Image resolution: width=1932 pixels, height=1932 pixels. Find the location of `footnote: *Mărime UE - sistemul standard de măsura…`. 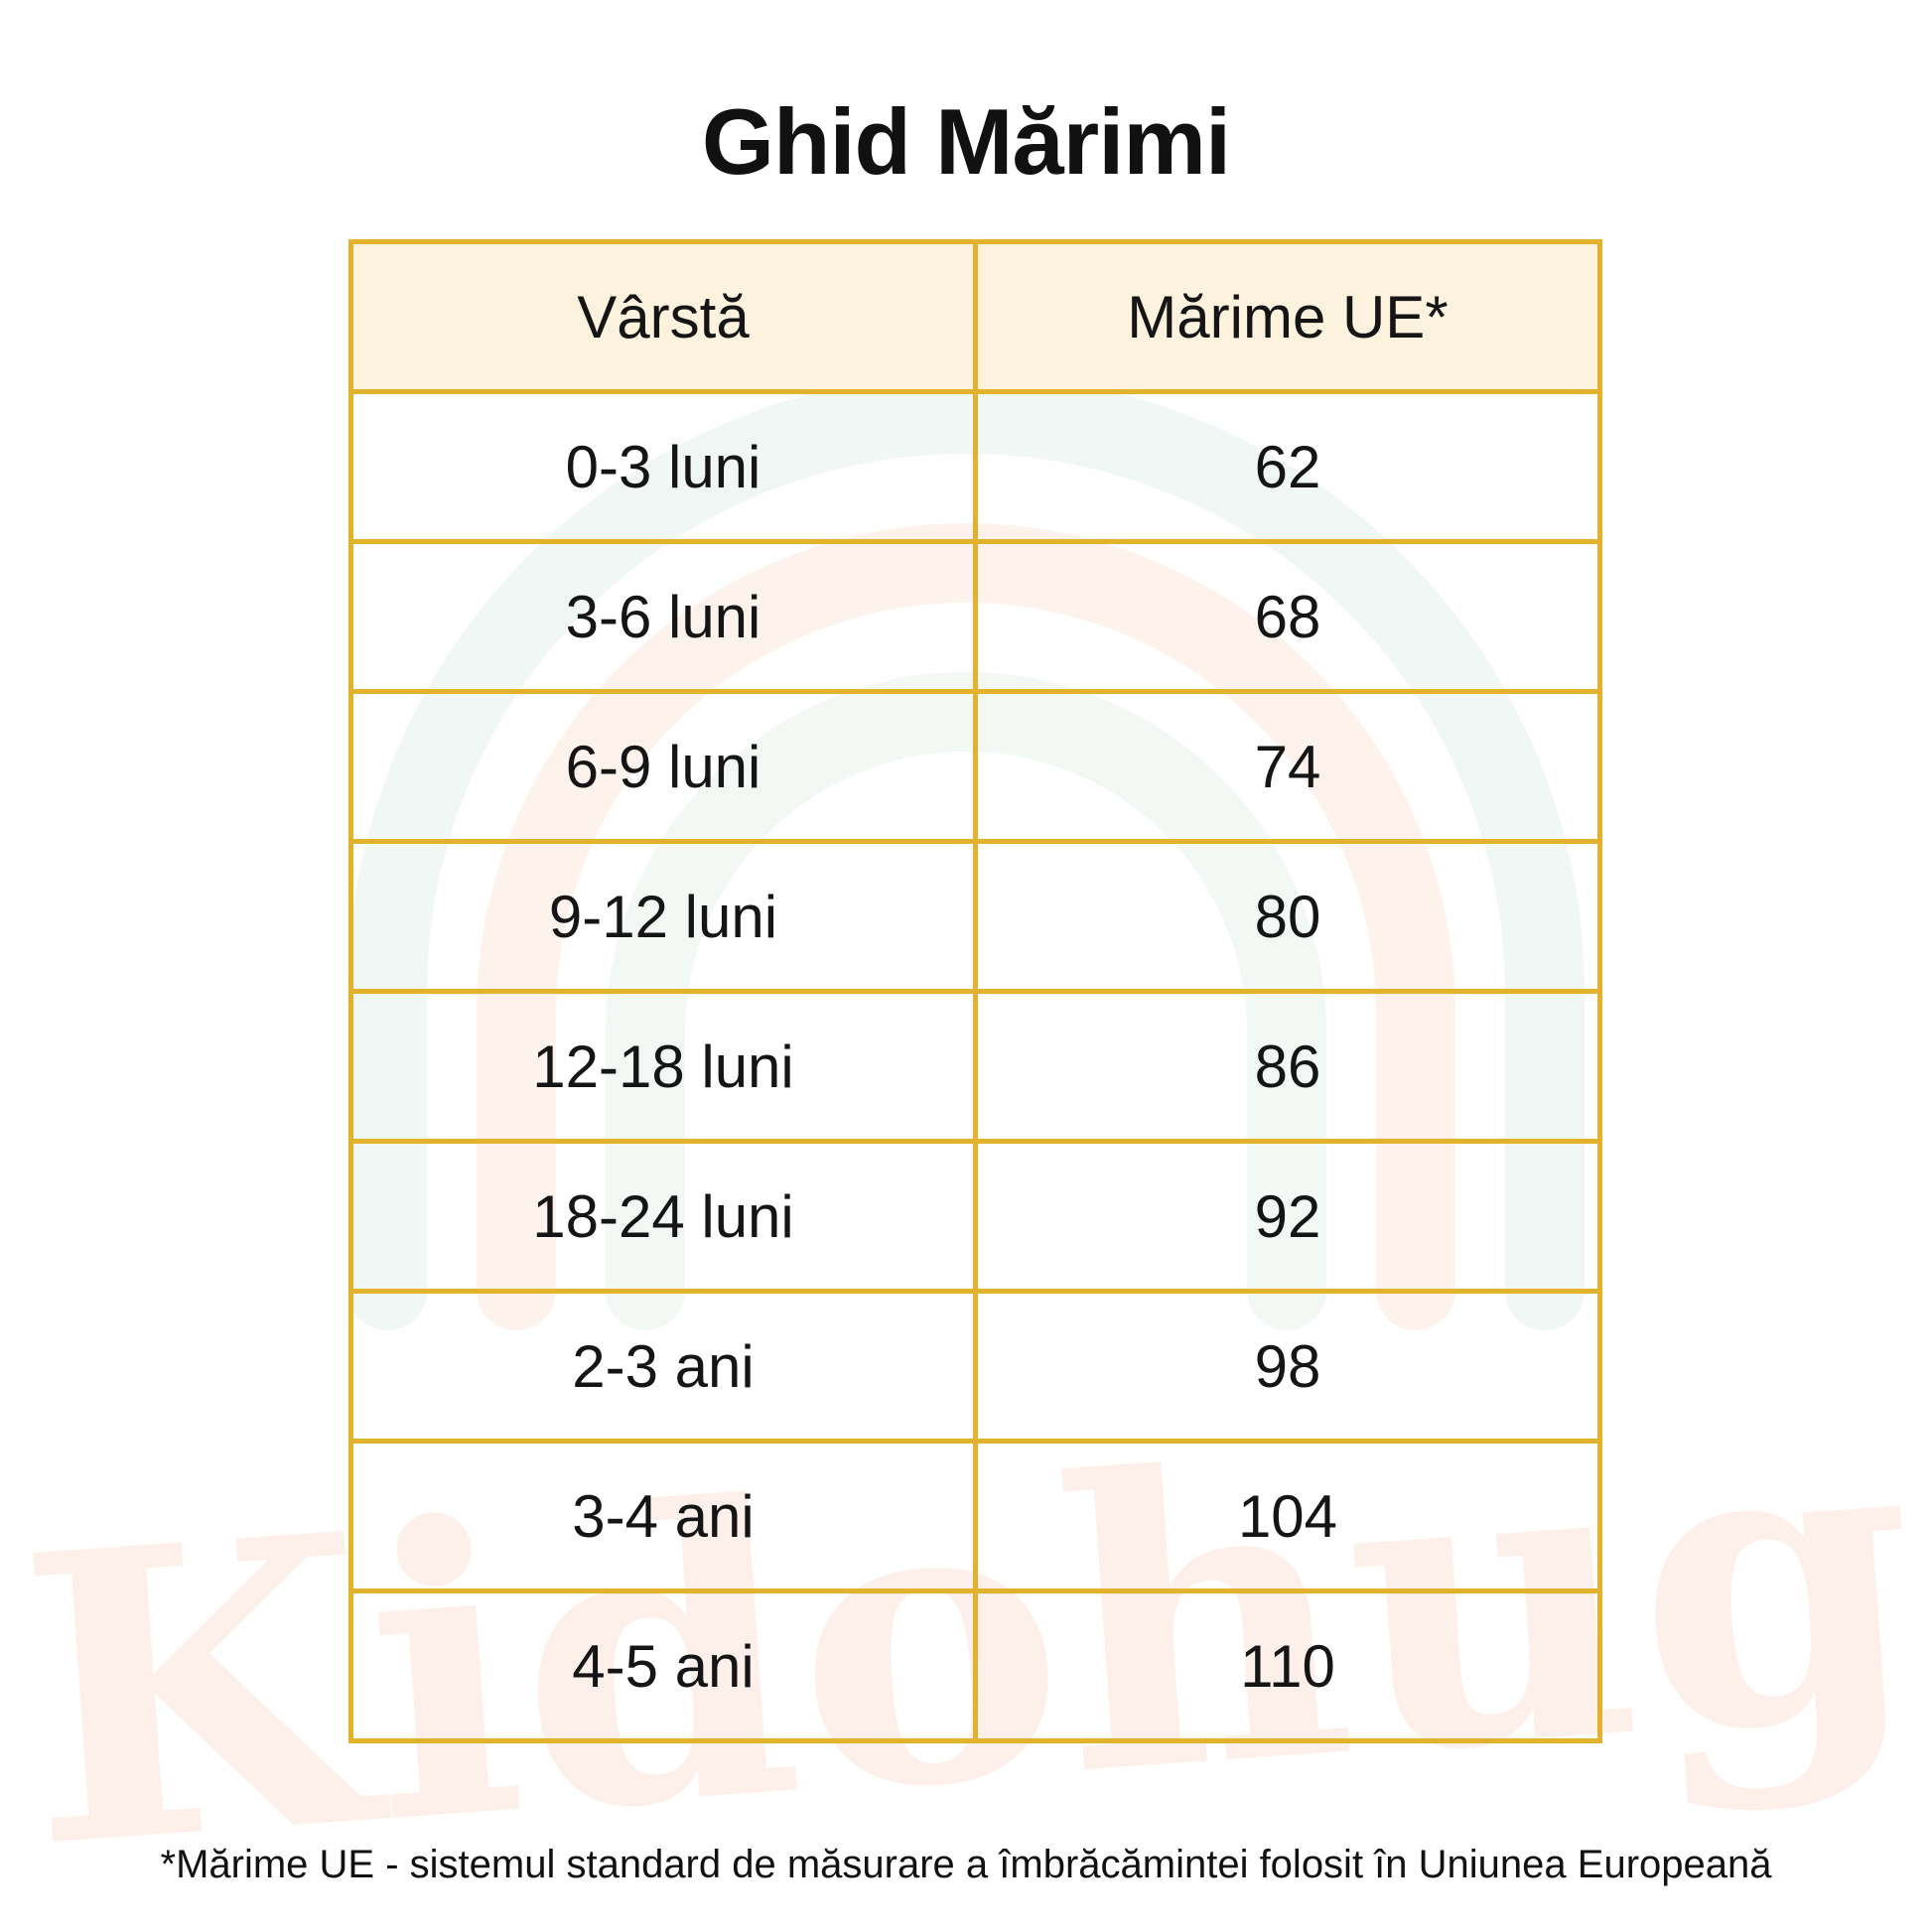

footnote: *Mărime UE - sistemul standard de măsura… is located at coordinates (966, 1865).